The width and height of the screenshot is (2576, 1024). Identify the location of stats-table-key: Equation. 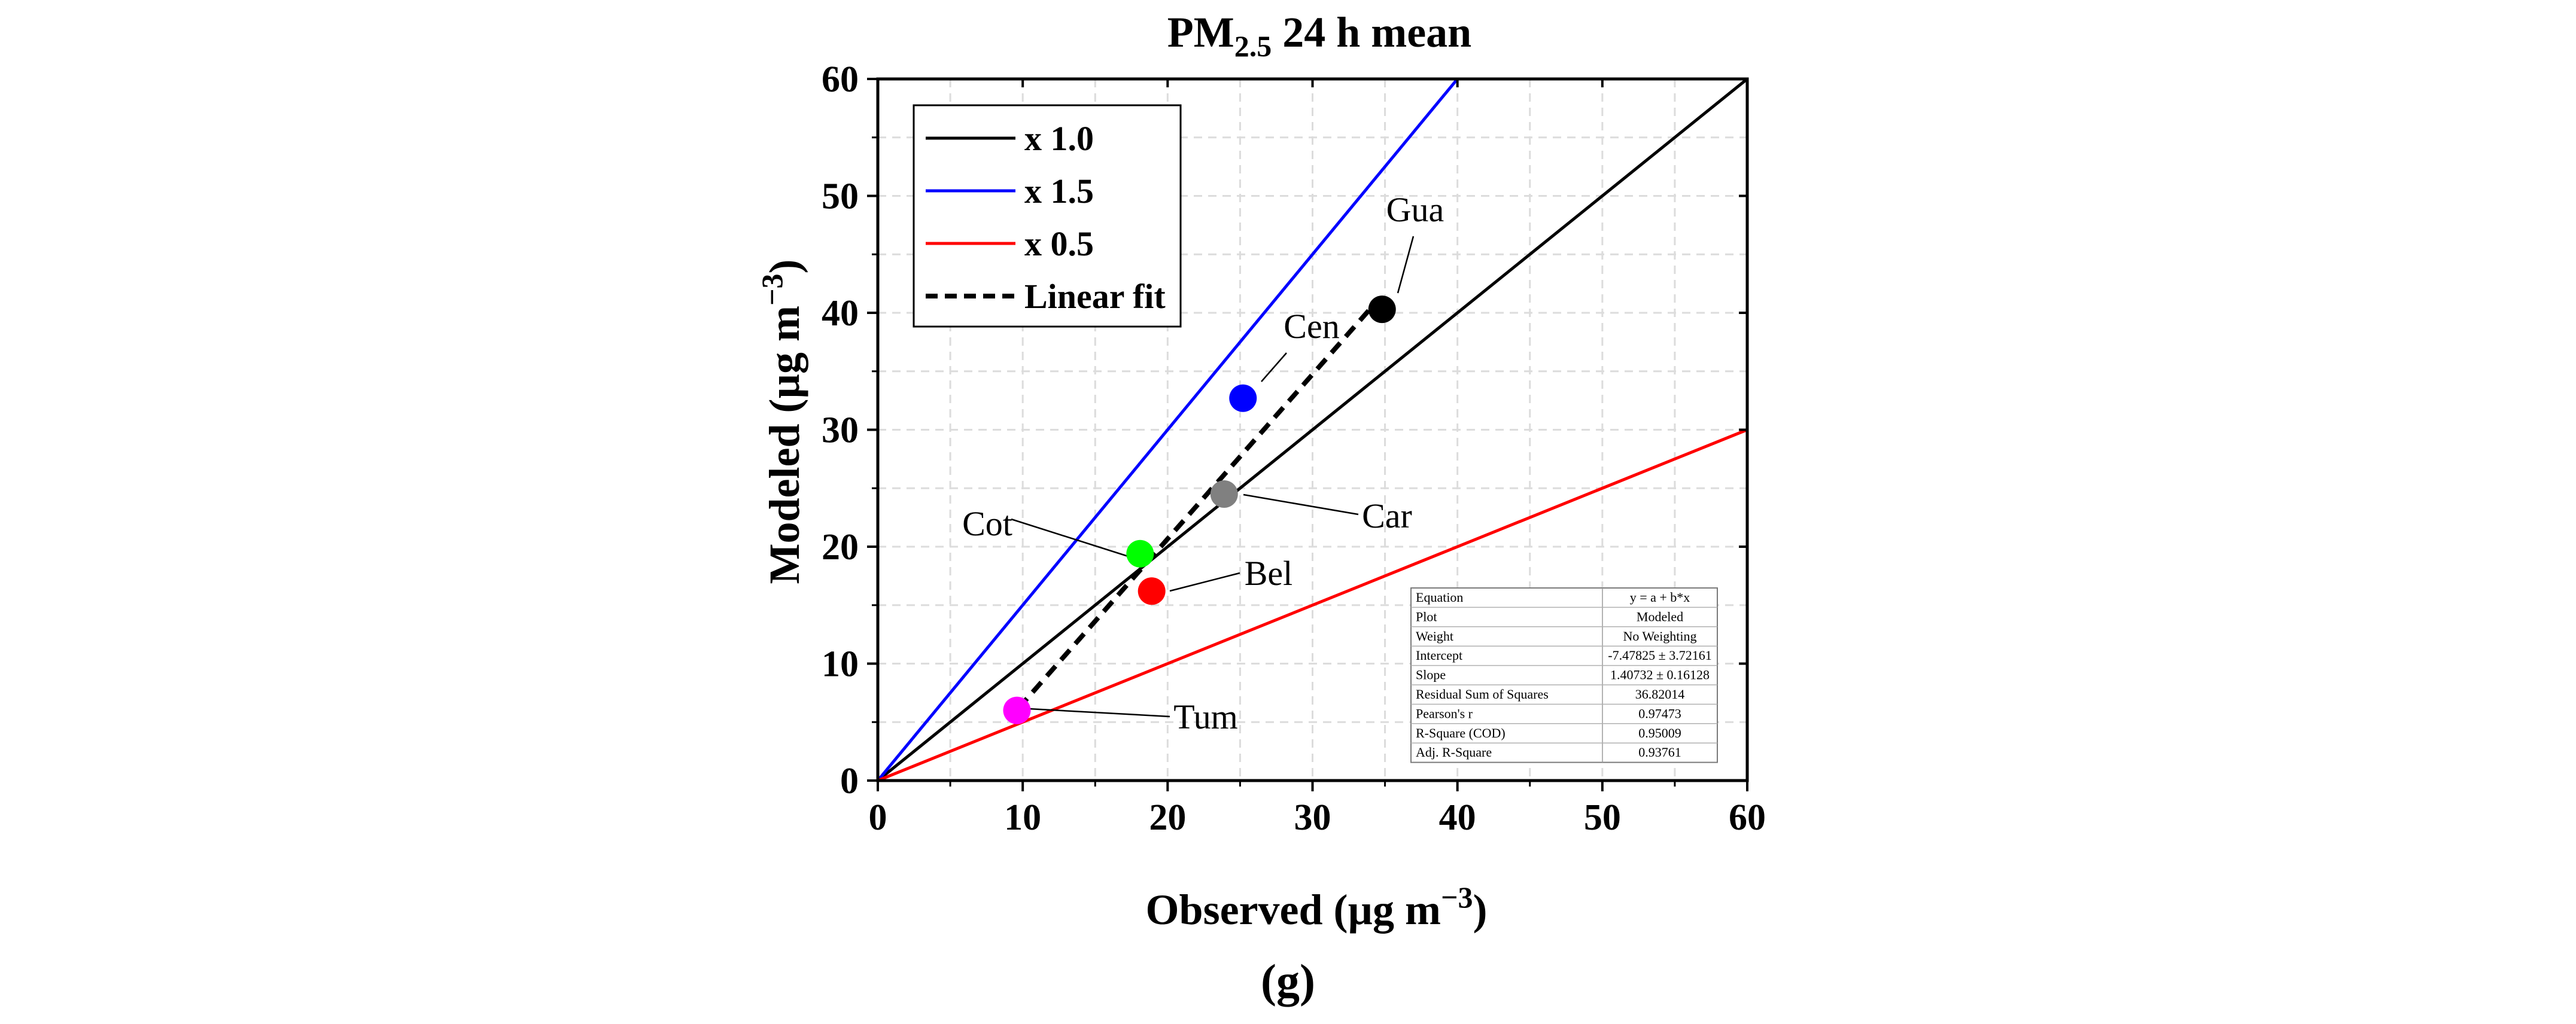
(1440, 597).